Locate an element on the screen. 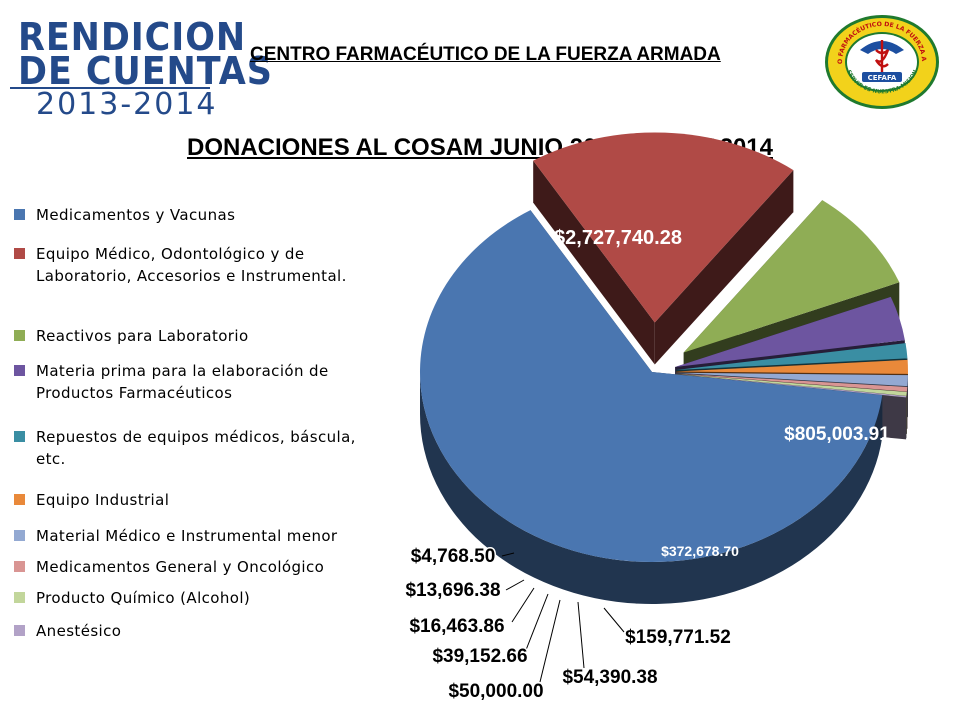 The image size is (960, 720). seal-center-text: CEFAFA is located at coordinates (882, 78).